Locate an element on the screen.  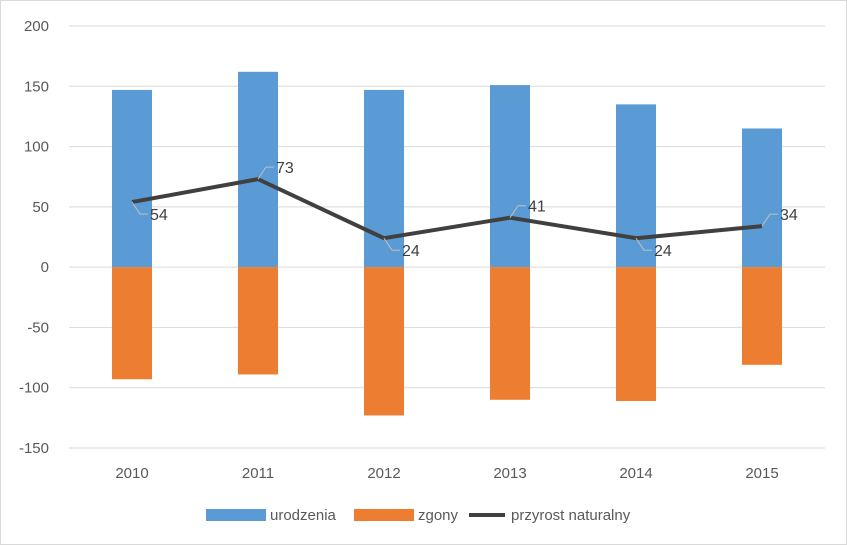
urodzenia-bar-2013 is located at coordinates (510, 176).